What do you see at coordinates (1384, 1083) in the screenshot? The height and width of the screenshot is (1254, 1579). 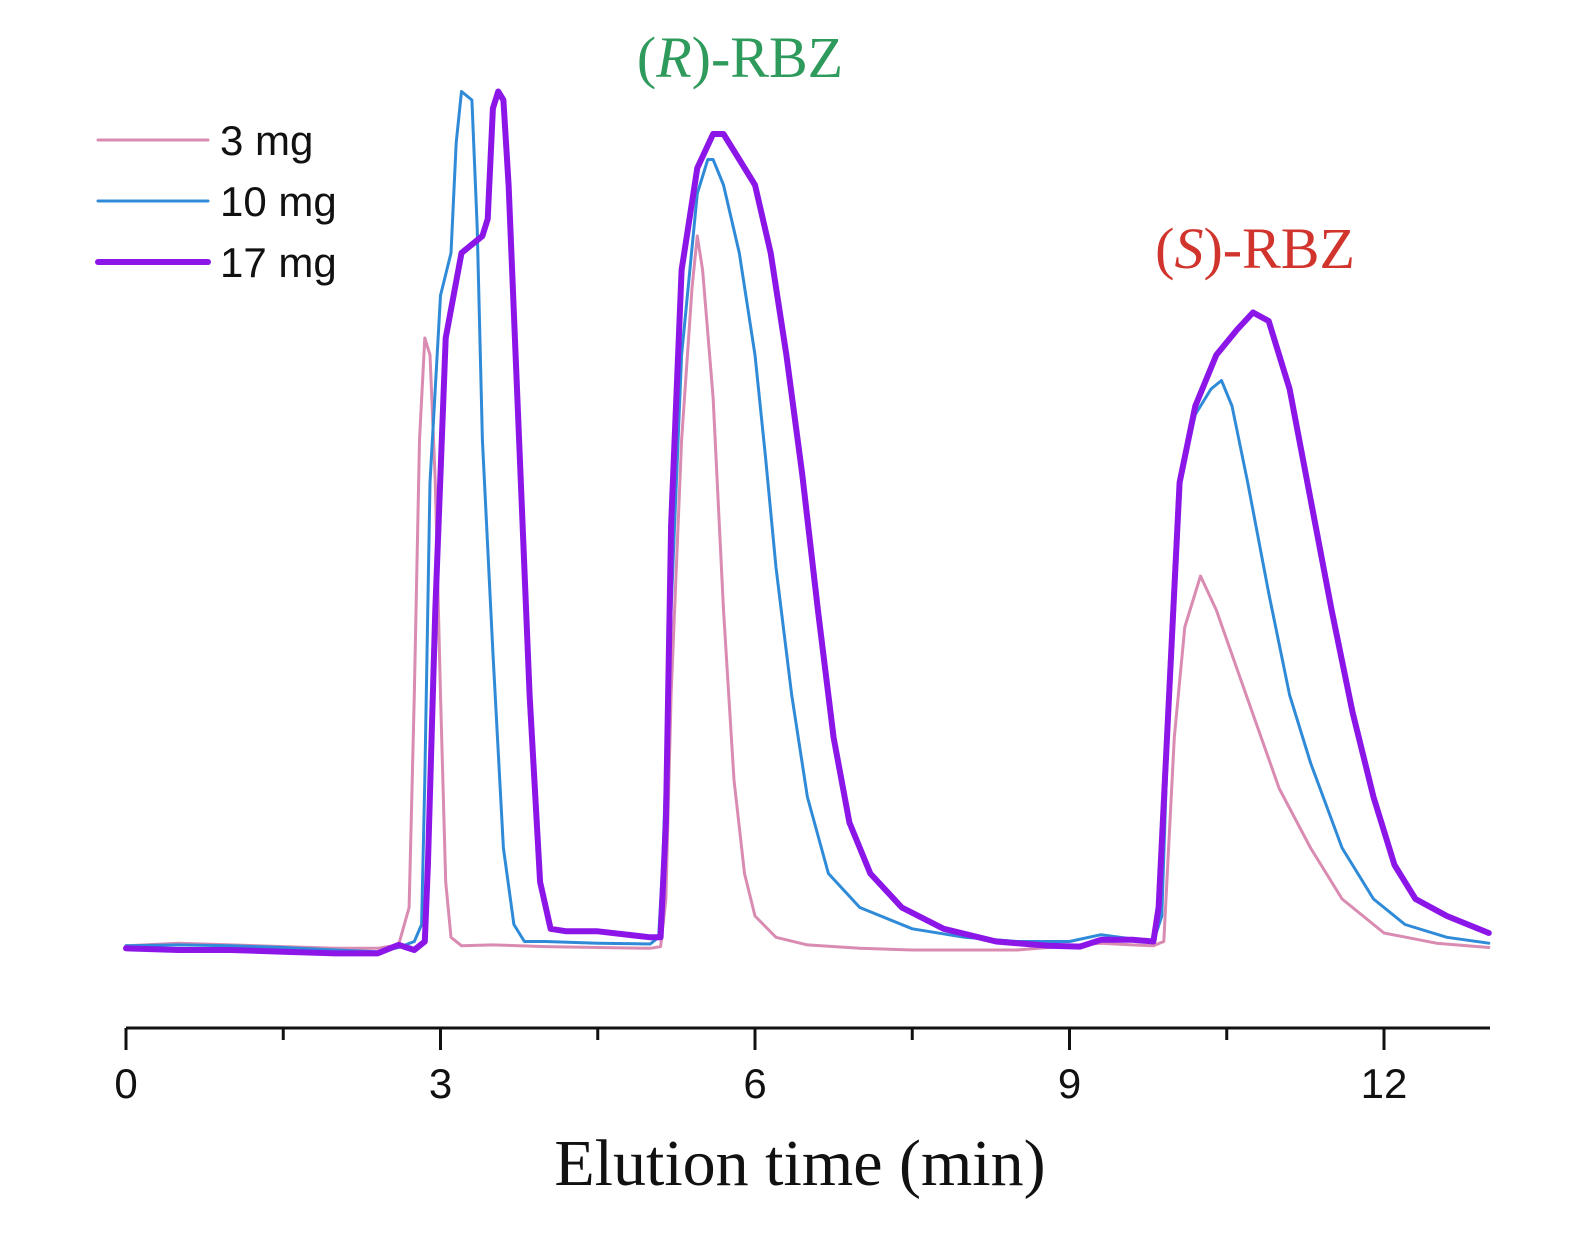 I see `x-tick-label: 12` at bounding box center [1384, 1083].